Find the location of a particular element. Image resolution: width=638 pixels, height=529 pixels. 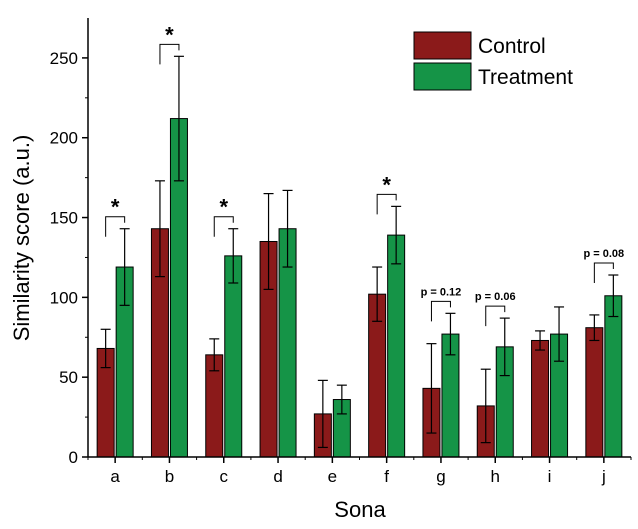

x-tick-label: f is located at coordinates (386, 476).